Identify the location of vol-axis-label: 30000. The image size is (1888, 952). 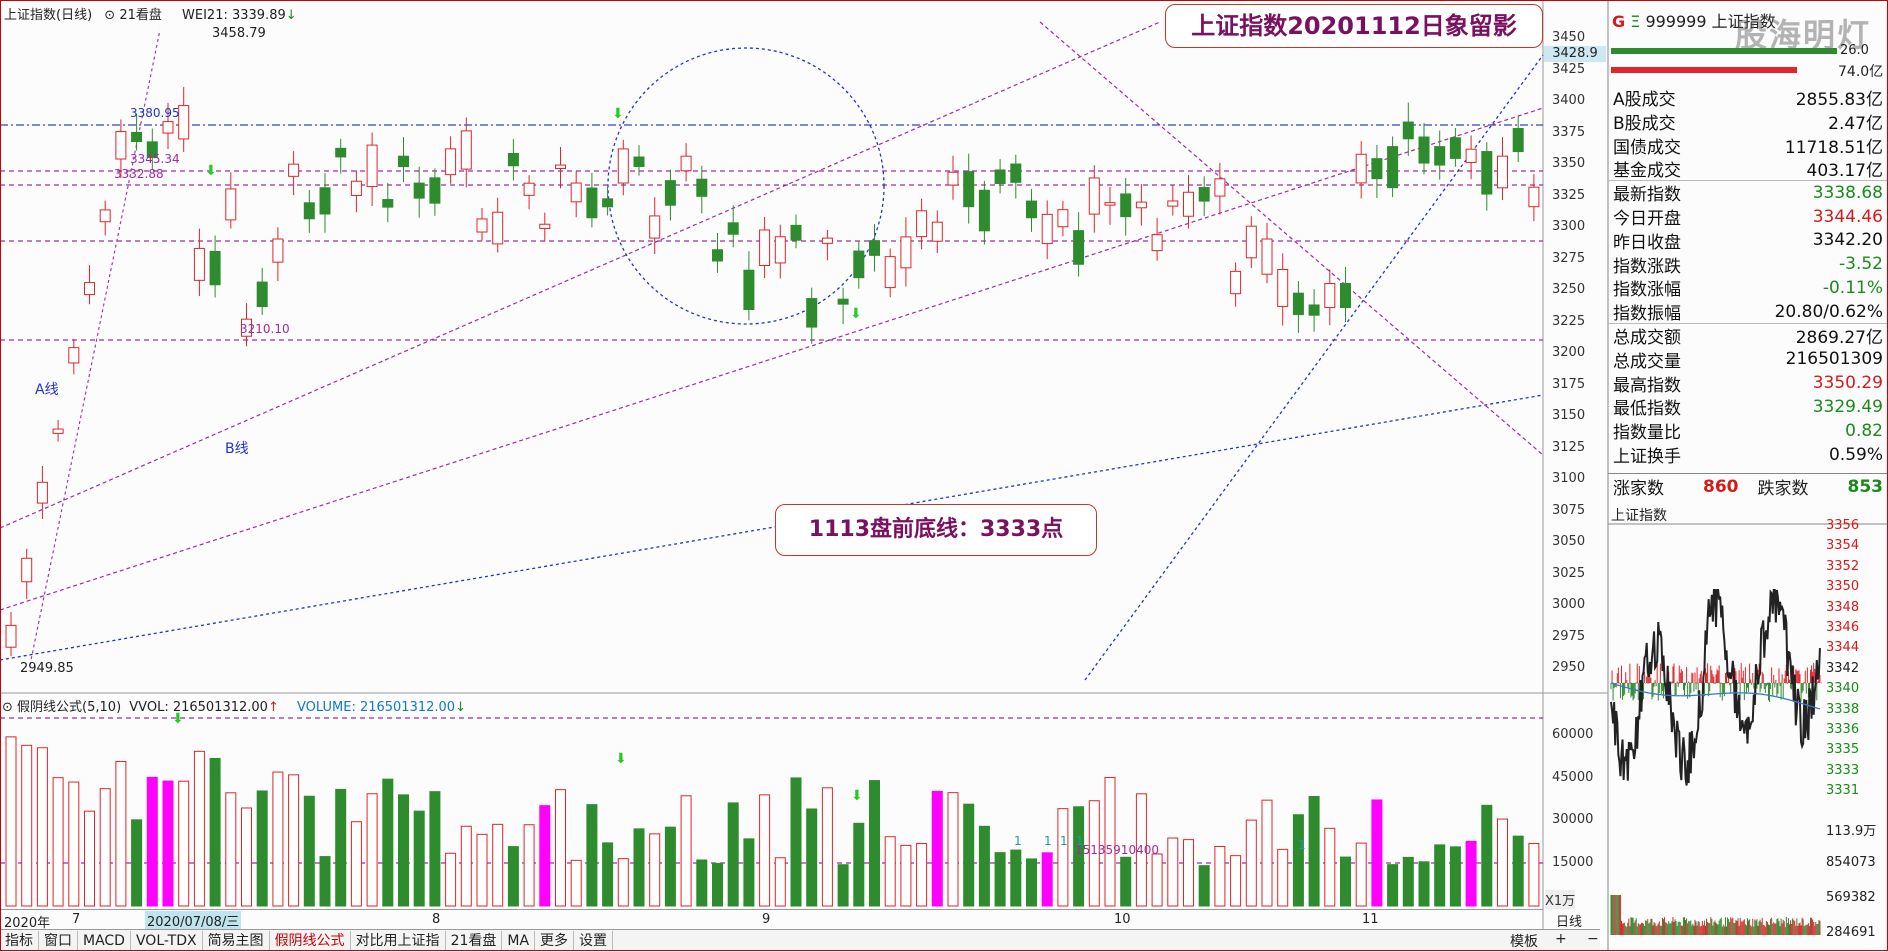
(1573, 819).